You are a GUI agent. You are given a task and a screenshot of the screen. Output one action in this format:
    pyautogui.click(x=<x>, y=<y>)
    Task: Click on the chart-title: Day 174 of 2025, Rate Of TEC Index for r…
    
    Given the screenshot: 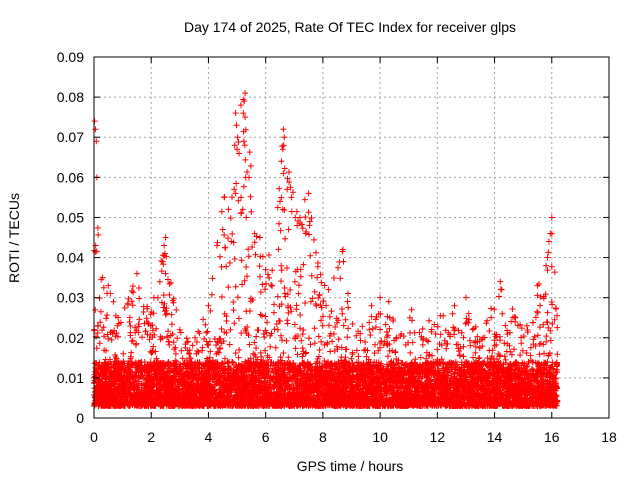 What is the action you would take?
    pyautogui.click(x=350, y=27)
    